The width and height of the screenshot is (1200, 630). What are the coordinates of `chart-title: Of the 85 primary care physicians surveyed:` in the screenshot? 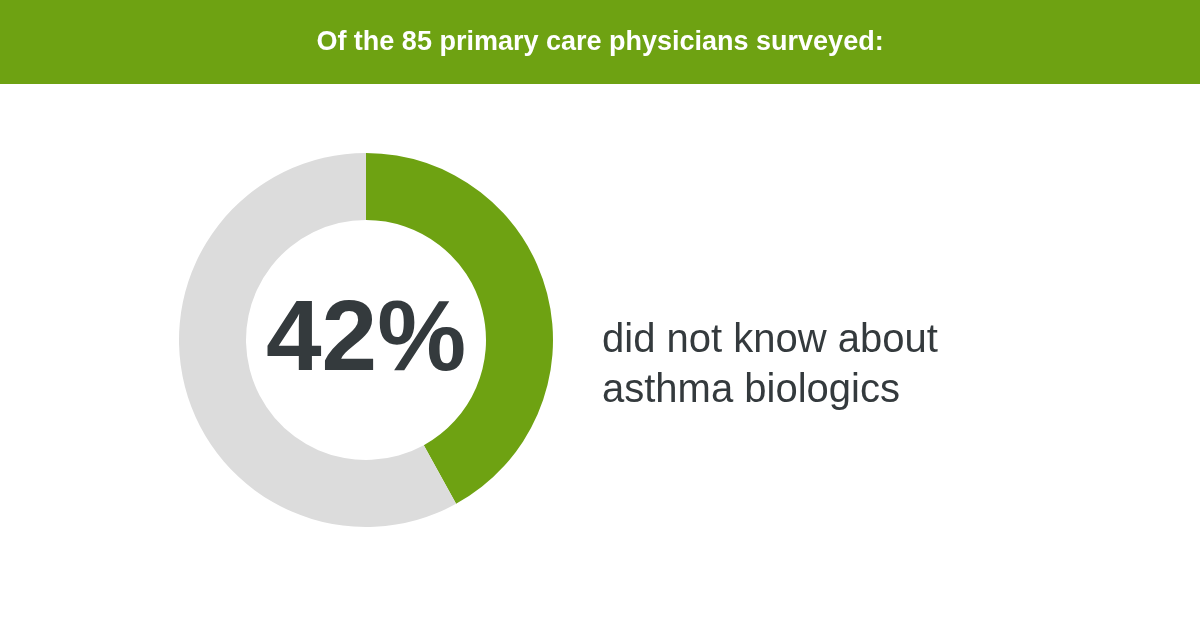 It's located at (600, 41).